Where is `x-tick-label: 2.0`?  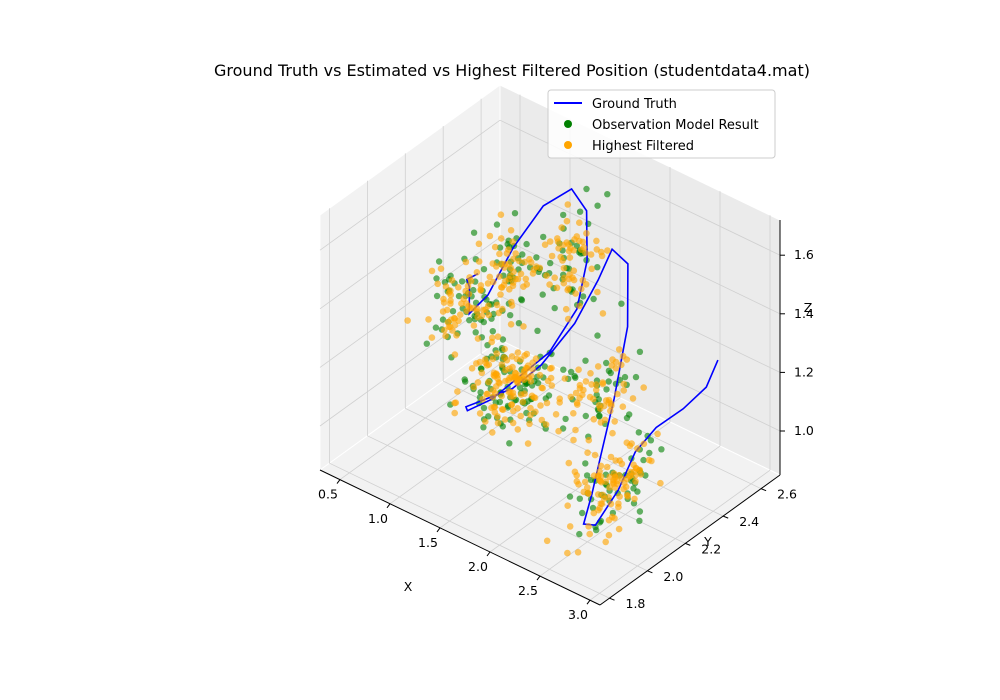
x-tick-label: 2.0 is located at coordinates (478, 566).